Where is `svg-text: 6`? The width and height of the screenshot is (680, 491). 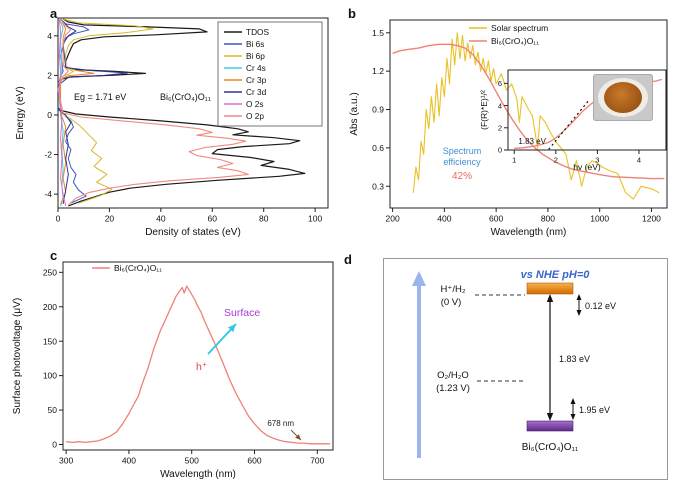
svg-text: 6 is located at coordinates (500, 83).